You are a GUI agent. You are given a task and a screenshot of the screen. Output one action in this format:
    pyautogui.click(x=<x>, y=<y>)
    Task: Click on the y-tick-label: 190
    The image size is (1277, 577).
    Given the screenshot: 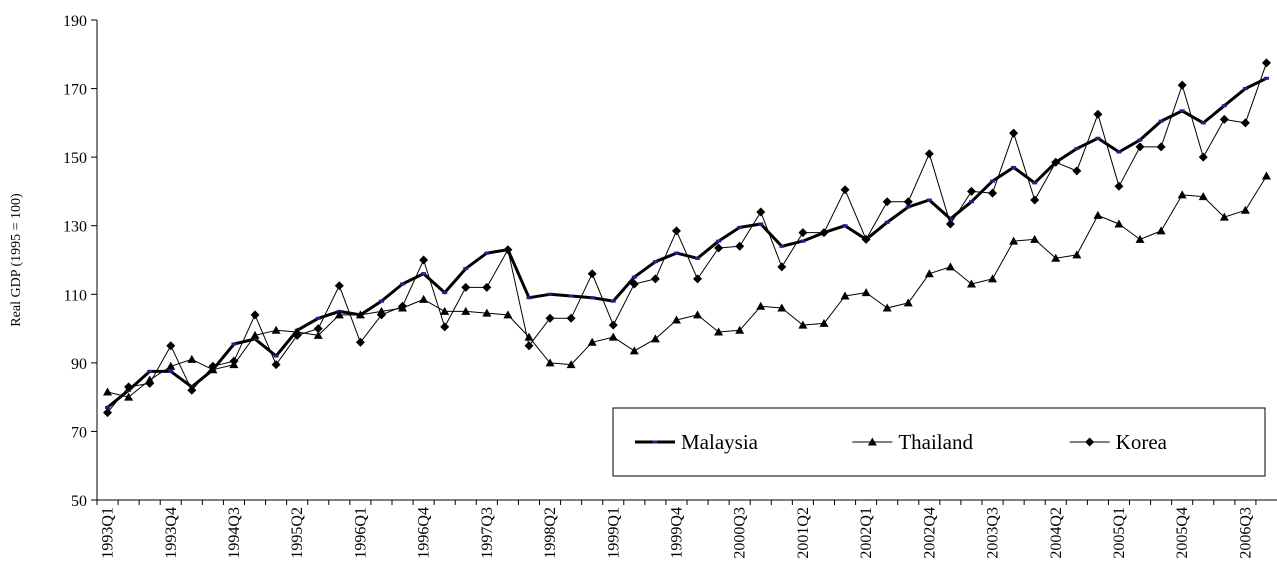 What is the action you would take?
    pyautogui.click(x=75, y=21)
    